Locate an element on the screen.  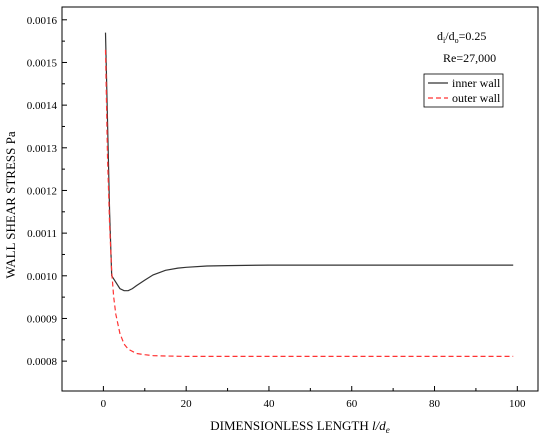
x-axis-title-main: DIMENSIONLESS LENGTH is located at coordinates (291, 425).